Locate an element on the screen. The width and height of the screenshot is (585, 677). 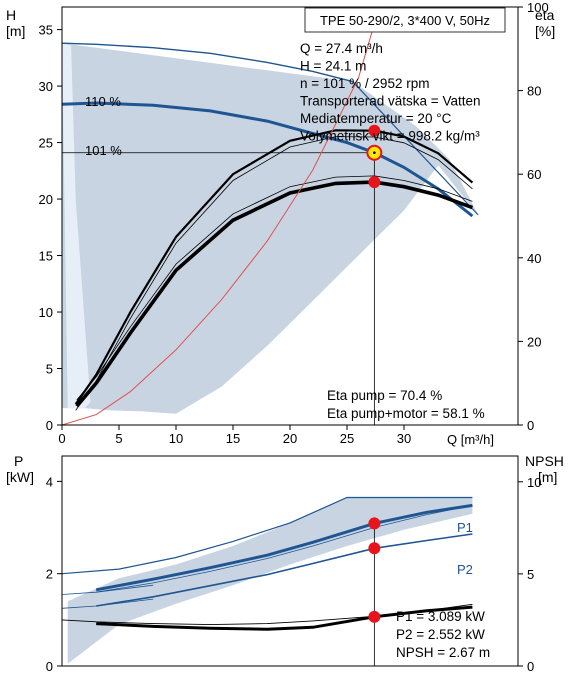
curve-p2-ext is located at coordinates (107, 603).